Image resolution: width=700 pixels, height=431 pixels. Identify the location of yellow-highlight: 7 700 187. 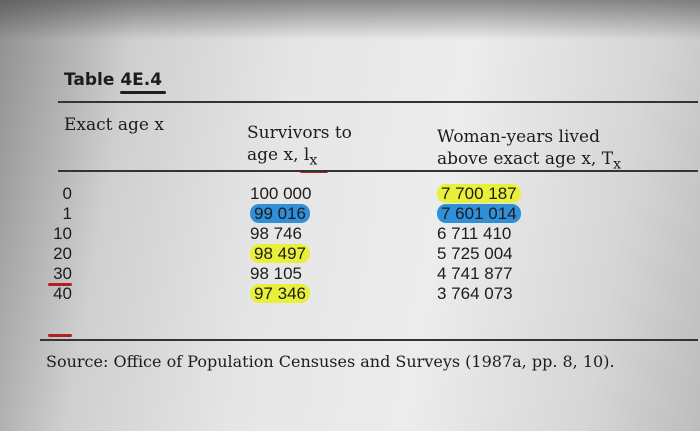
(479, 193).